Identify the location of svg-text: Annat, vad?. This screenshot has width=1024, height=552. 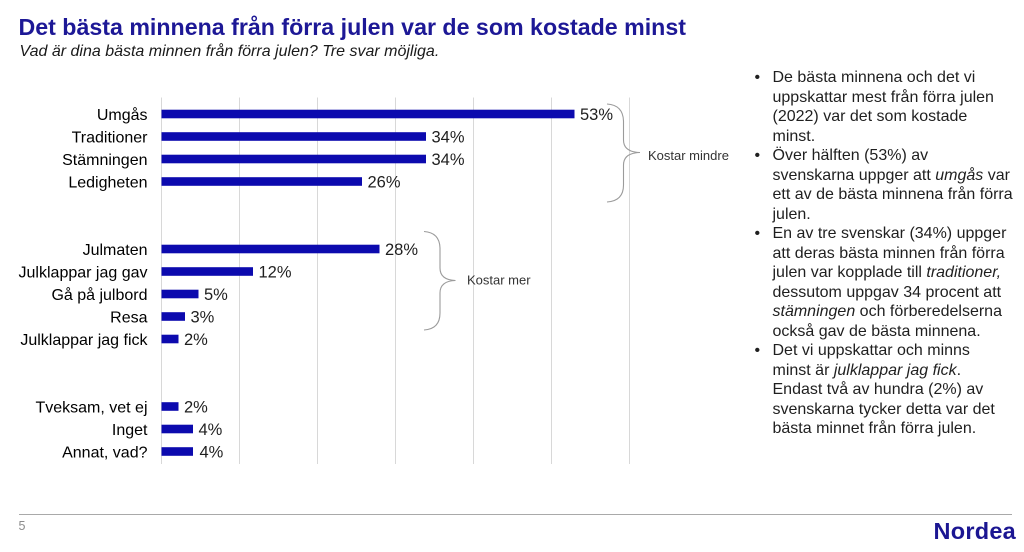
(105, 453).